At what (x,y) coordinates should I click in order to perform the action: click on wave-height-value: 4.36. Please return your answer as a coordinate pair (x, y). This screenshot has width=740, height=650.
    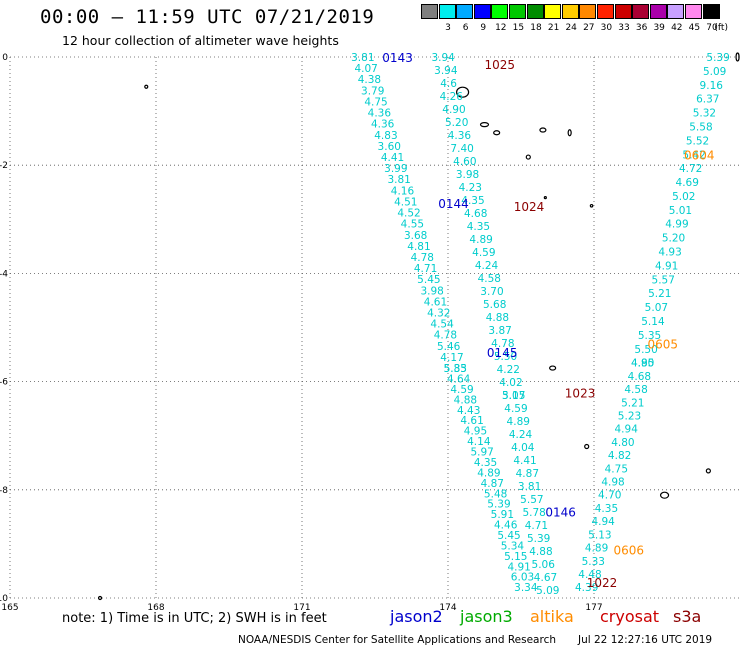
    Looking at the image, I should click on (380, 114).